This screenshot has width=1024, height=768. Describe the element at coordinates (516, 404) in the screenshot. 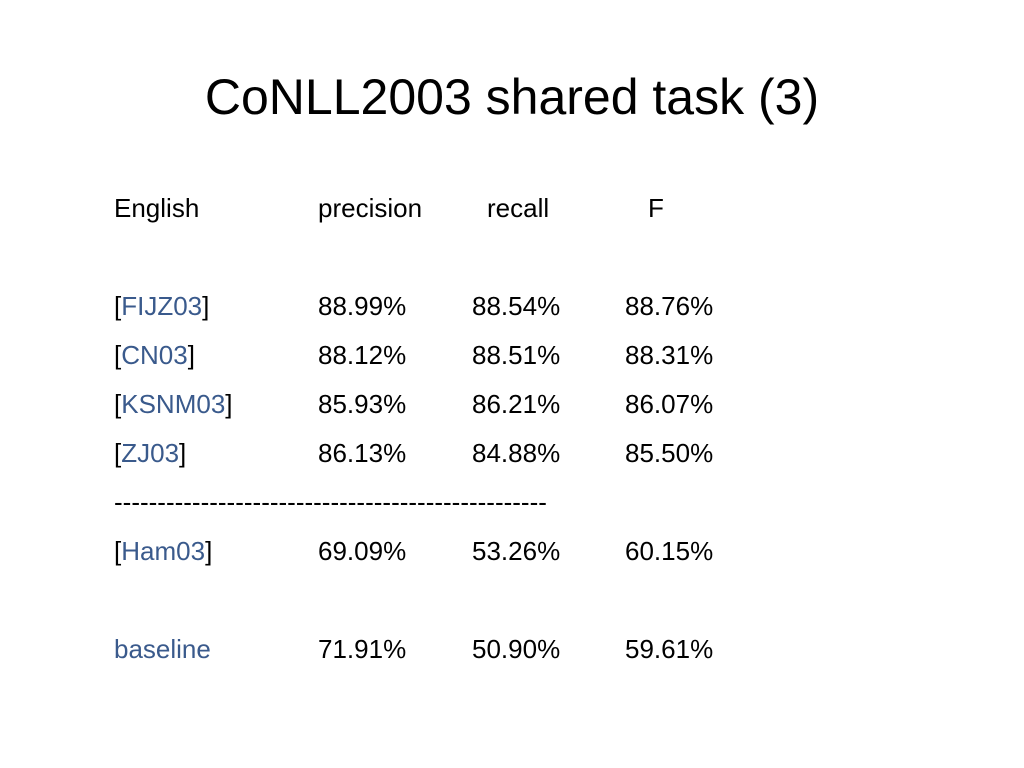

I see `recall-value: 86.21%` at that location.